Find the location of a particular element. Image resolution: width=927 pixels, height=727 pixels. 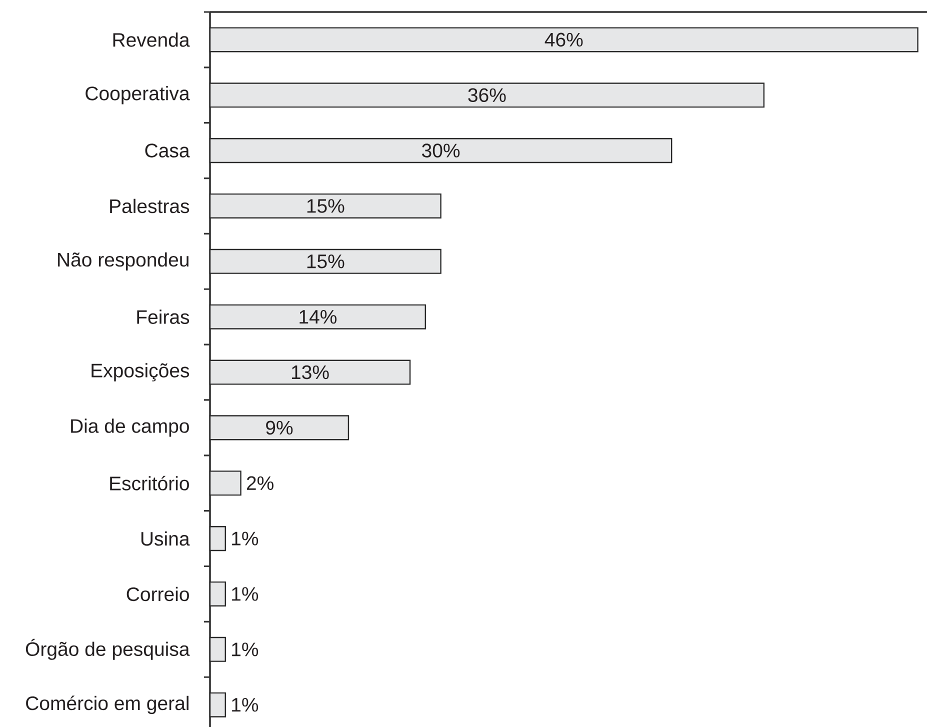

y-tick-label: Não respondeu is located at coordinates (123, 261).